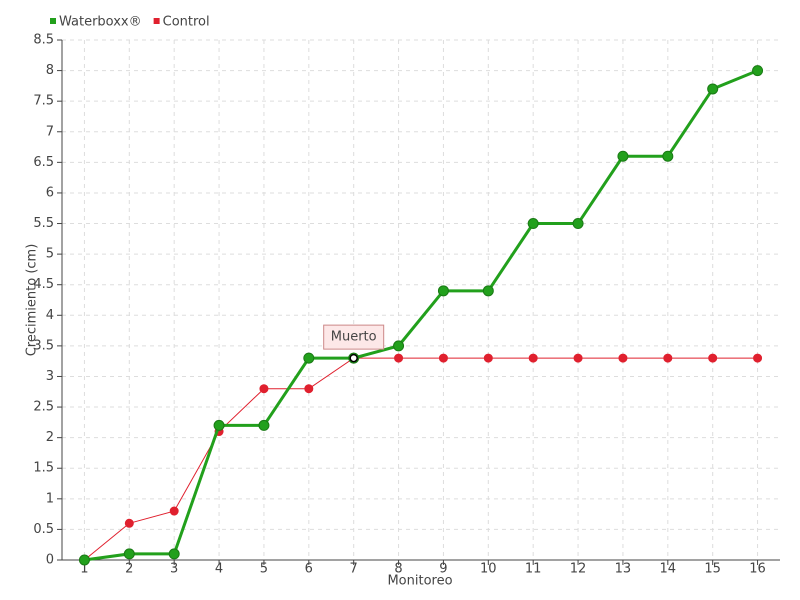 This screenshot has width=800, height=600. I want to click on x-tick-label: 14, so click(668, 569).